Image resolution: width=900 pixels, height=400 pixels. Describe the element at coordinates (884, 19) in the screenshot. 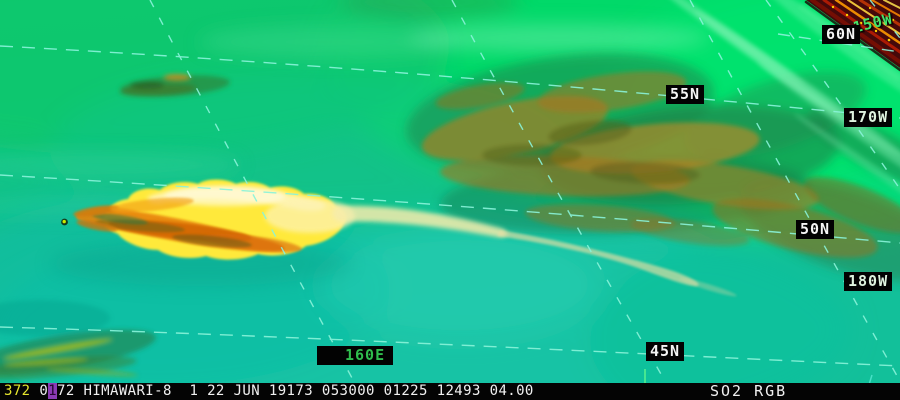

I see `graticule-line-150w` at that location.